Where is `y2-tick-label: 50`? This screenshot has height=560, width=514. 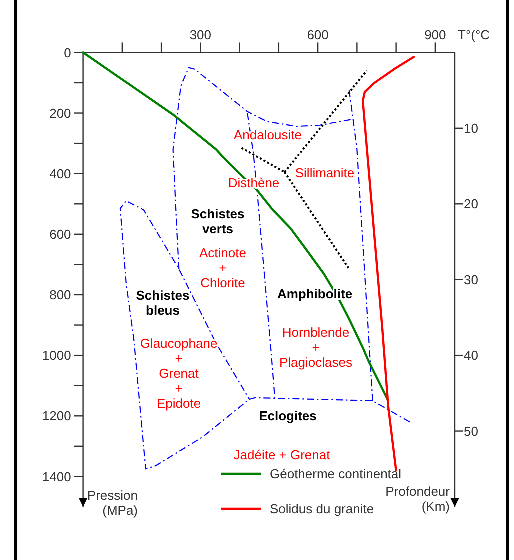
y2-tick-label: 50 is located at coordinates (471, 431).